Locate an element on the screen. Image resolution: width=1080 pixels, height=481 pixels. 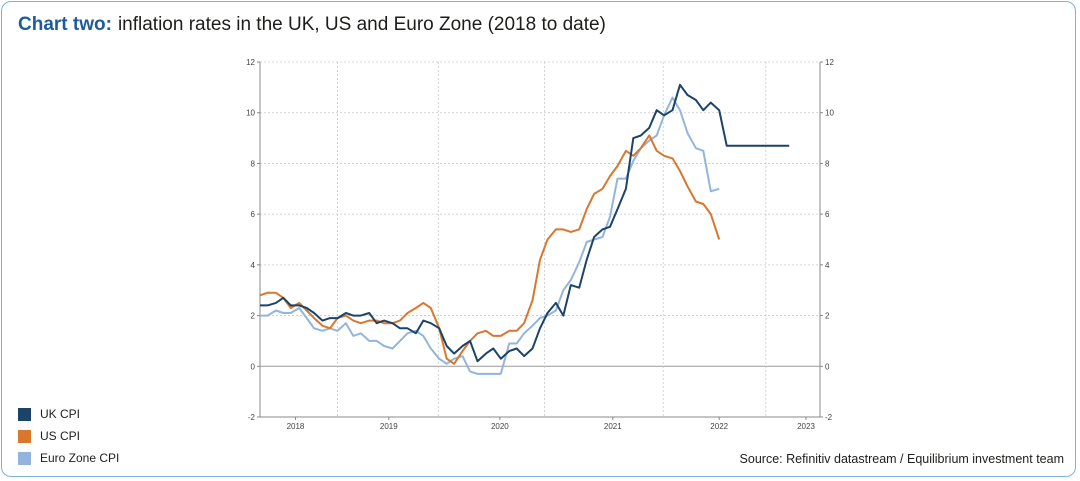
x-tick-label: 2023 is located at coordinates (806, 426).